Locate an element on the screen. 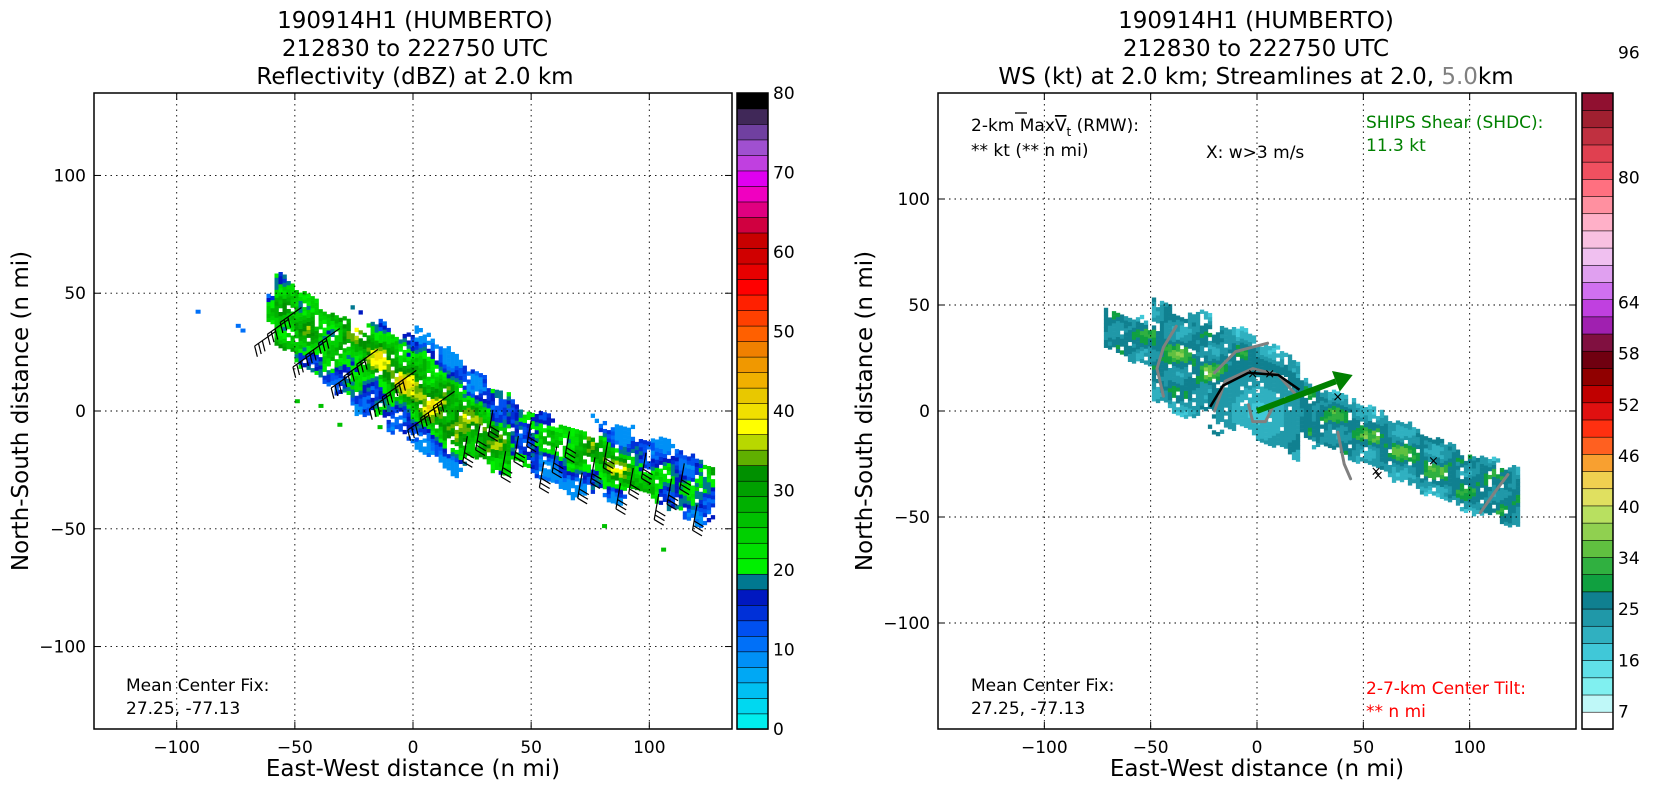  right-maxvt-label: 2-km MaxVt (RMW): is located at coordinates (1055, 127).